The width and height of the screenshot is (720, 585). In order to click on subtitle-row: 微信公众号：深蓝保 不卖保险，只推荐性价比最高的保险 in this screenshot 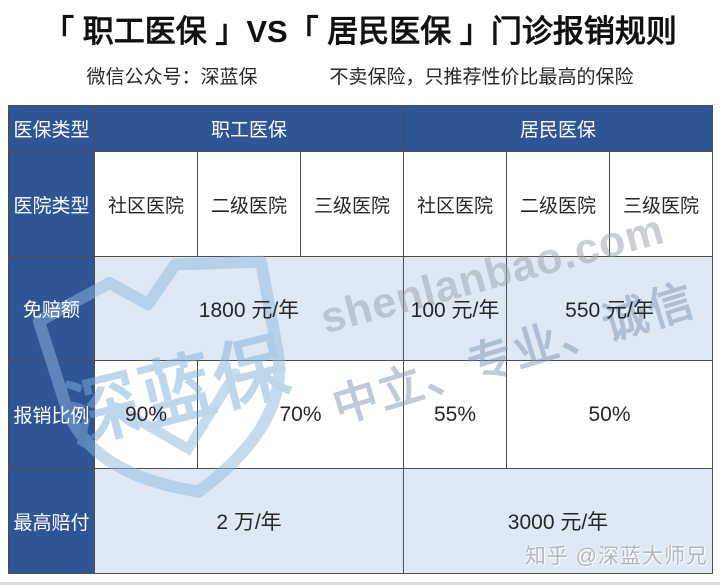, I will do `click(360, 75)`.